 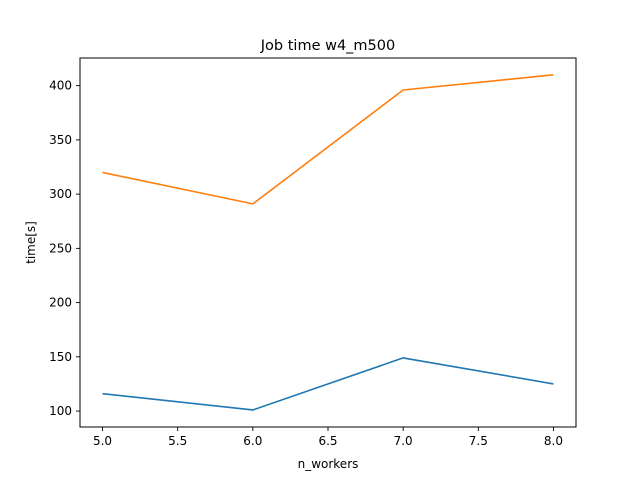 I want to click on x-tick-label: 5.5, so click(x=177, y=441).